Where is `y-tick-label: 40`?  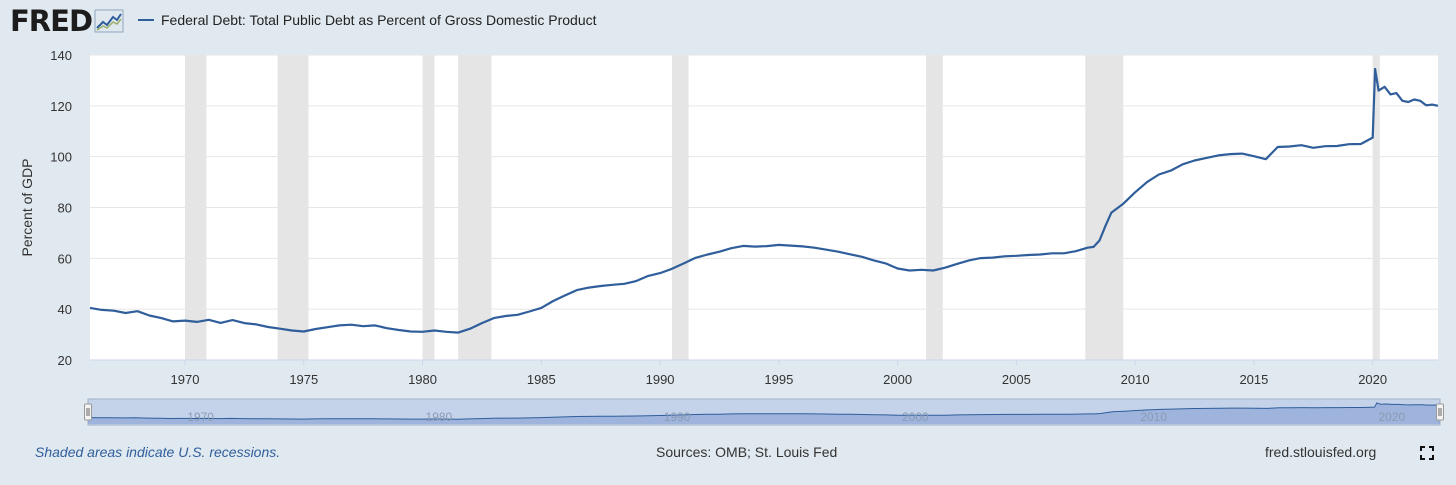 y-tick-label: 40 is located at coordinates (65, 309).